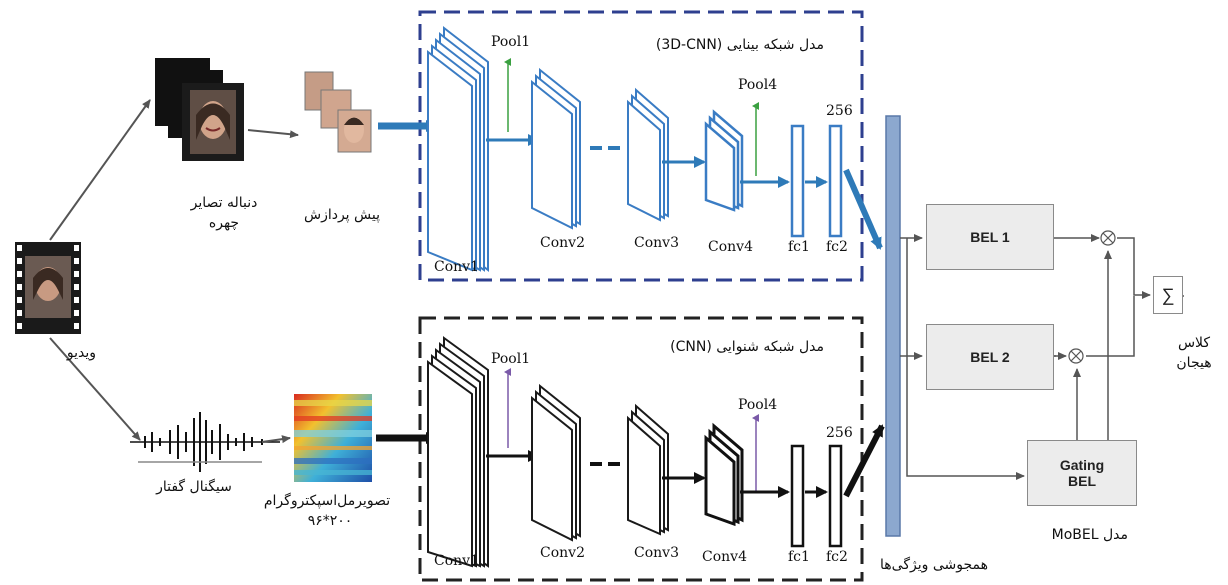 Image resolution: width=1228 pixels, height=585 pixels. Describe the element at coordinates (1194, 343) in the screenshot. I see `output-label-line1: کلاس` at that location.